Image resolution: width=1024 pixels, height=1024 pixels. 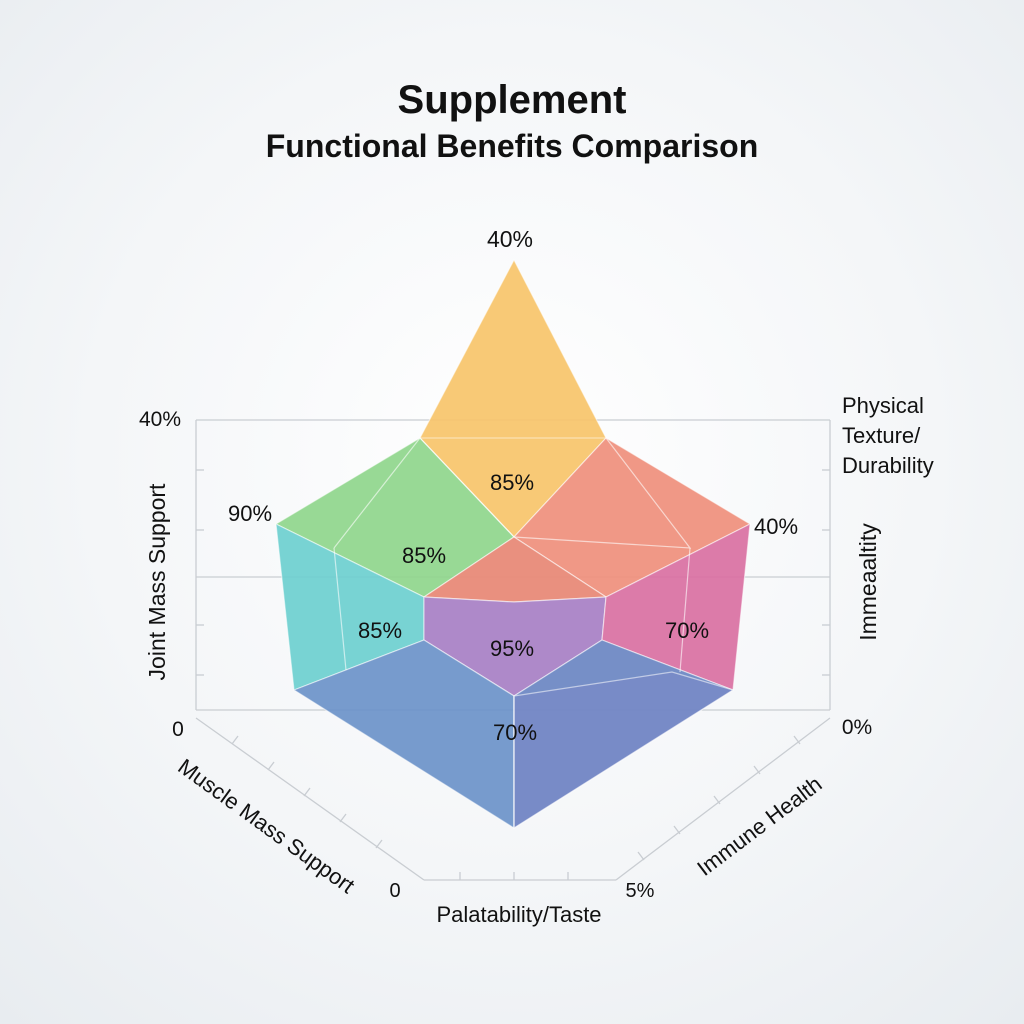 I want to click on inner-value-blue: 70%, so click(x=515, y=732).